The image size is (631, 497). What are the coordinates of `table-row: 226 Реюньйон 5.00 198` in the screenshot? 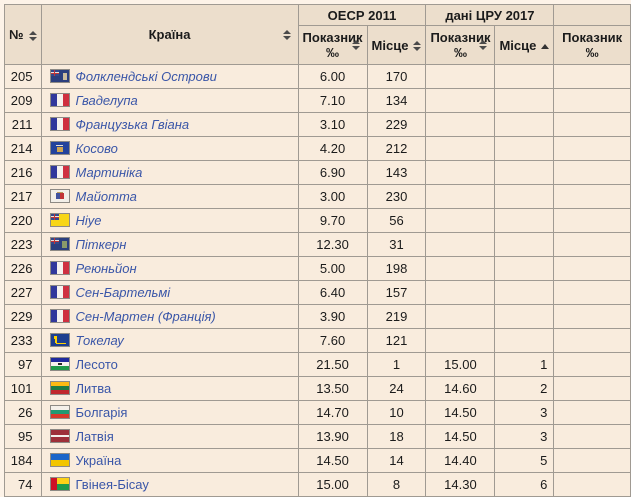 It's located at (317, 268).